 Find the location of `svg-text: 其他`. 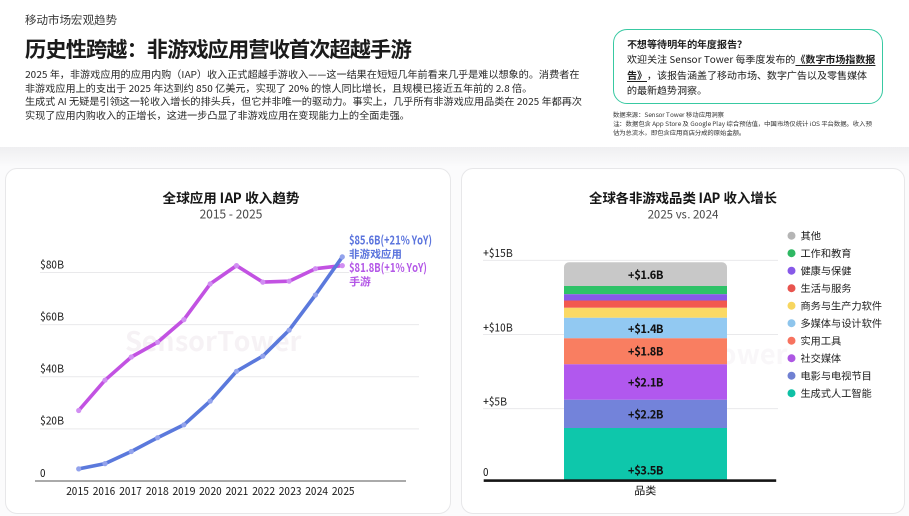

svg-text: 其他 is located at coordinates (811, 235).